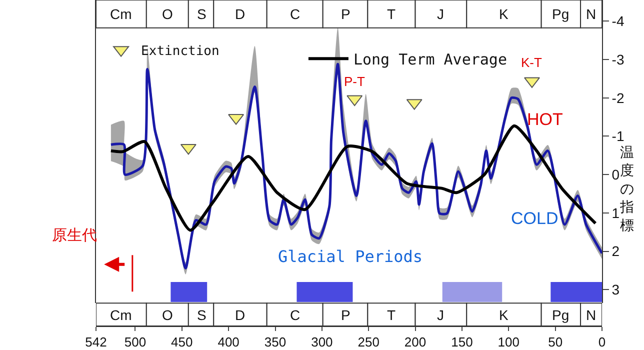  Describe the element at coordinates (345, 14) in the screenshot. I see `band-label: P` at that location.